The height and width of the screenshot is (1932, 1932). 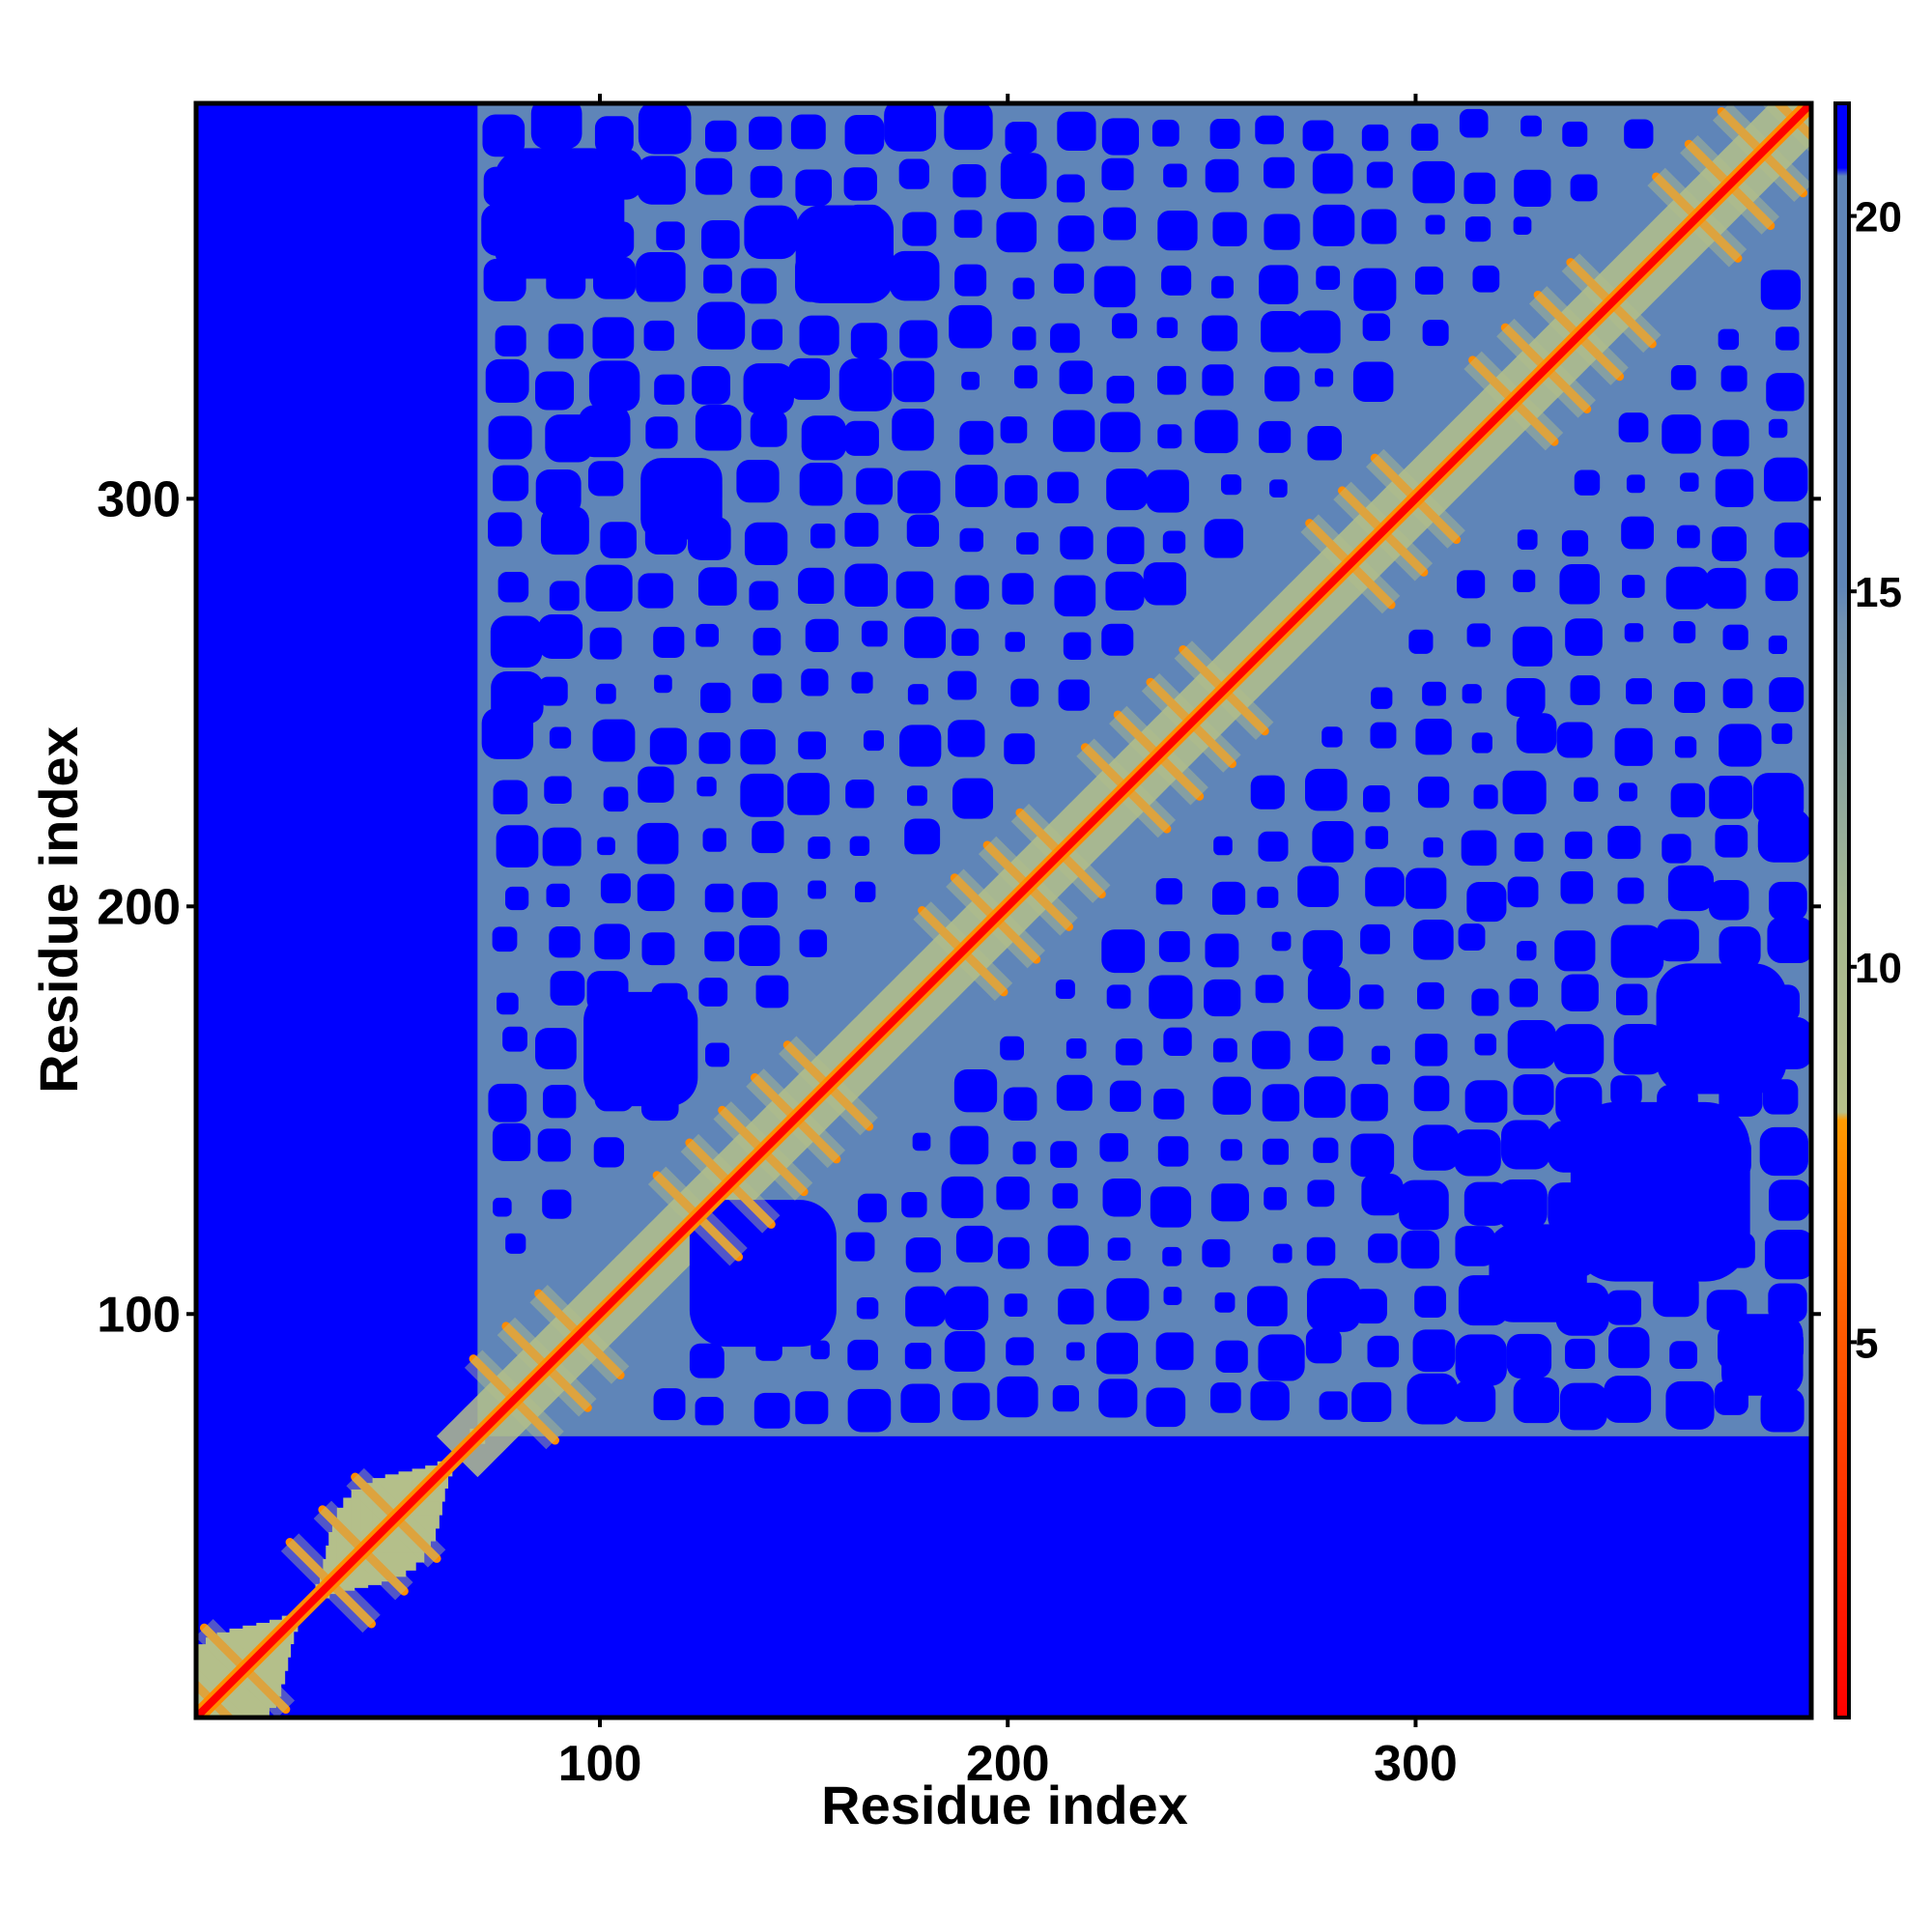 I want to click on colorbar-frame, so click(x=1842, y=910).